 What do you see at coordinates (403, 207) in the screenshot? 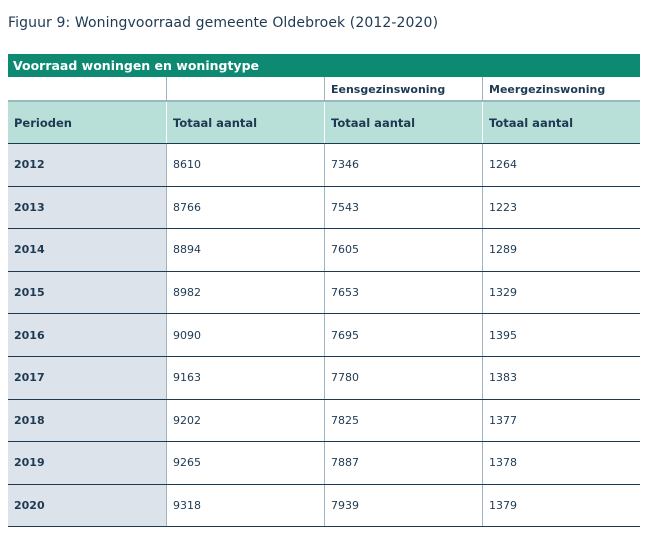
I see `eensgezins-cell: 7543` at bounding box center [403, 207].